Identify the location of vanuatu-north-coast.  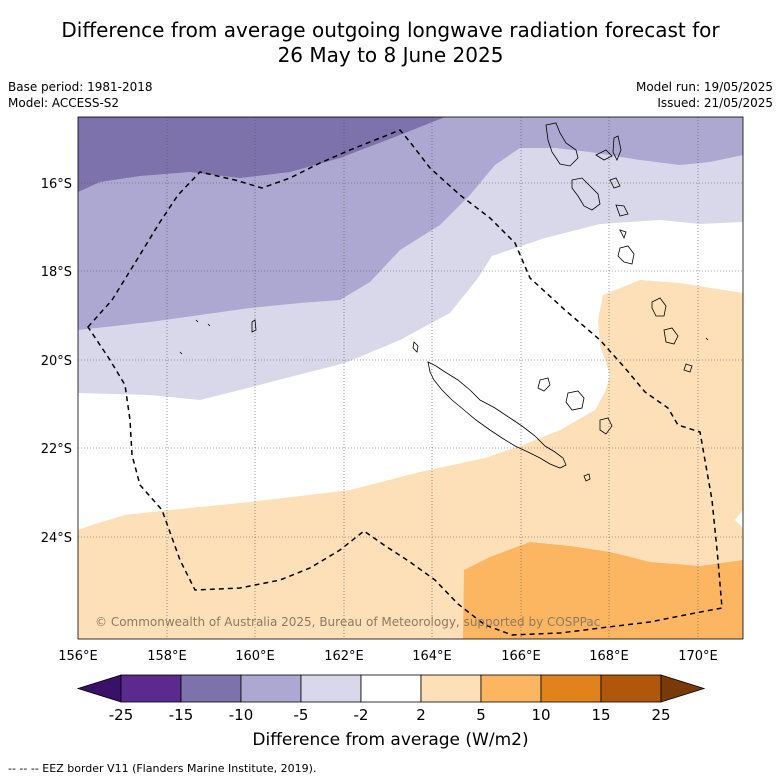
(583, 144).